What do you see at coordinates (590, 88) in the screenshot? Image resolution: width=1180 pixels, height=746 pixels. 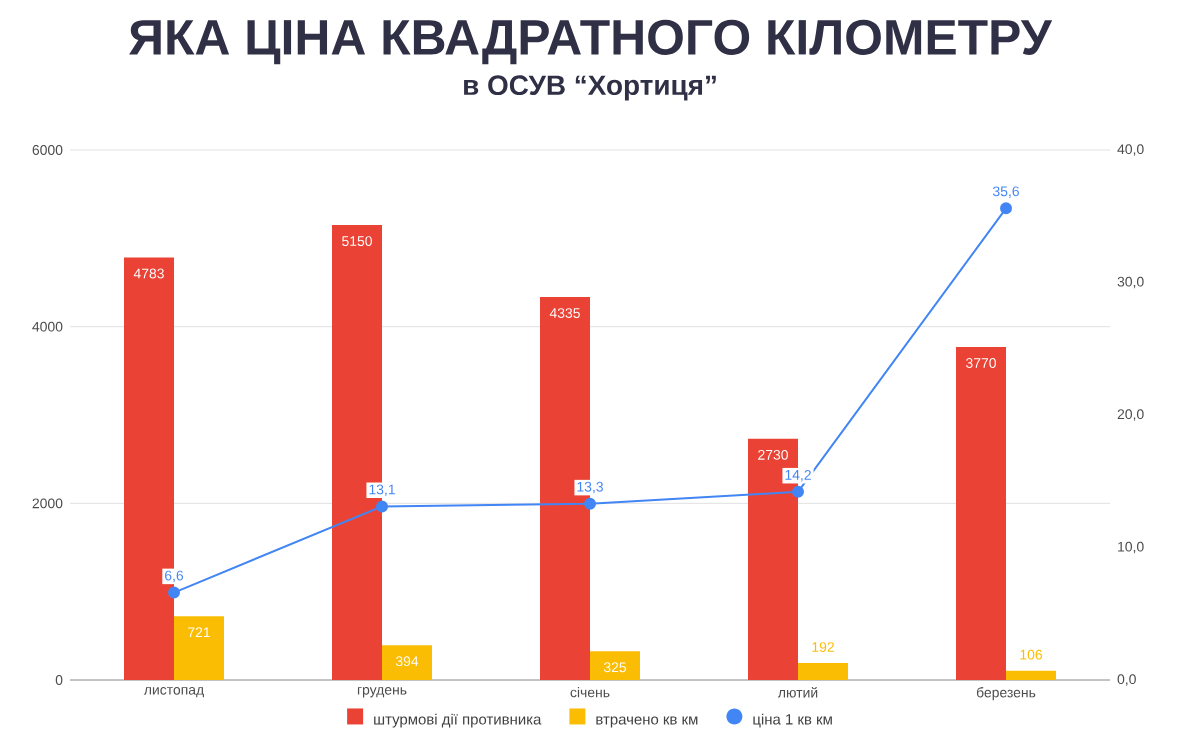 I see `chart-subtitle: в ОСУВ “Хортиця”` at bounding box center [590, 88].